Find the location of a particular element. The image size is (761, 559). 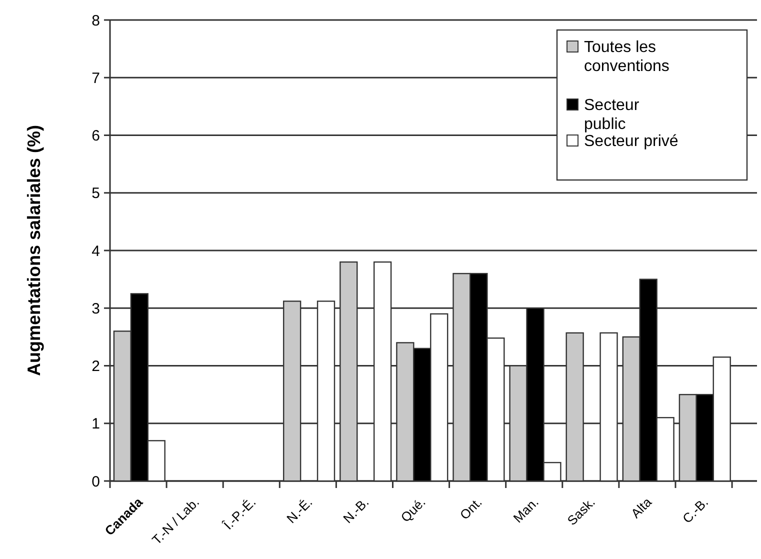

y-tick-label: 5 is located at coordinates (96, 193).